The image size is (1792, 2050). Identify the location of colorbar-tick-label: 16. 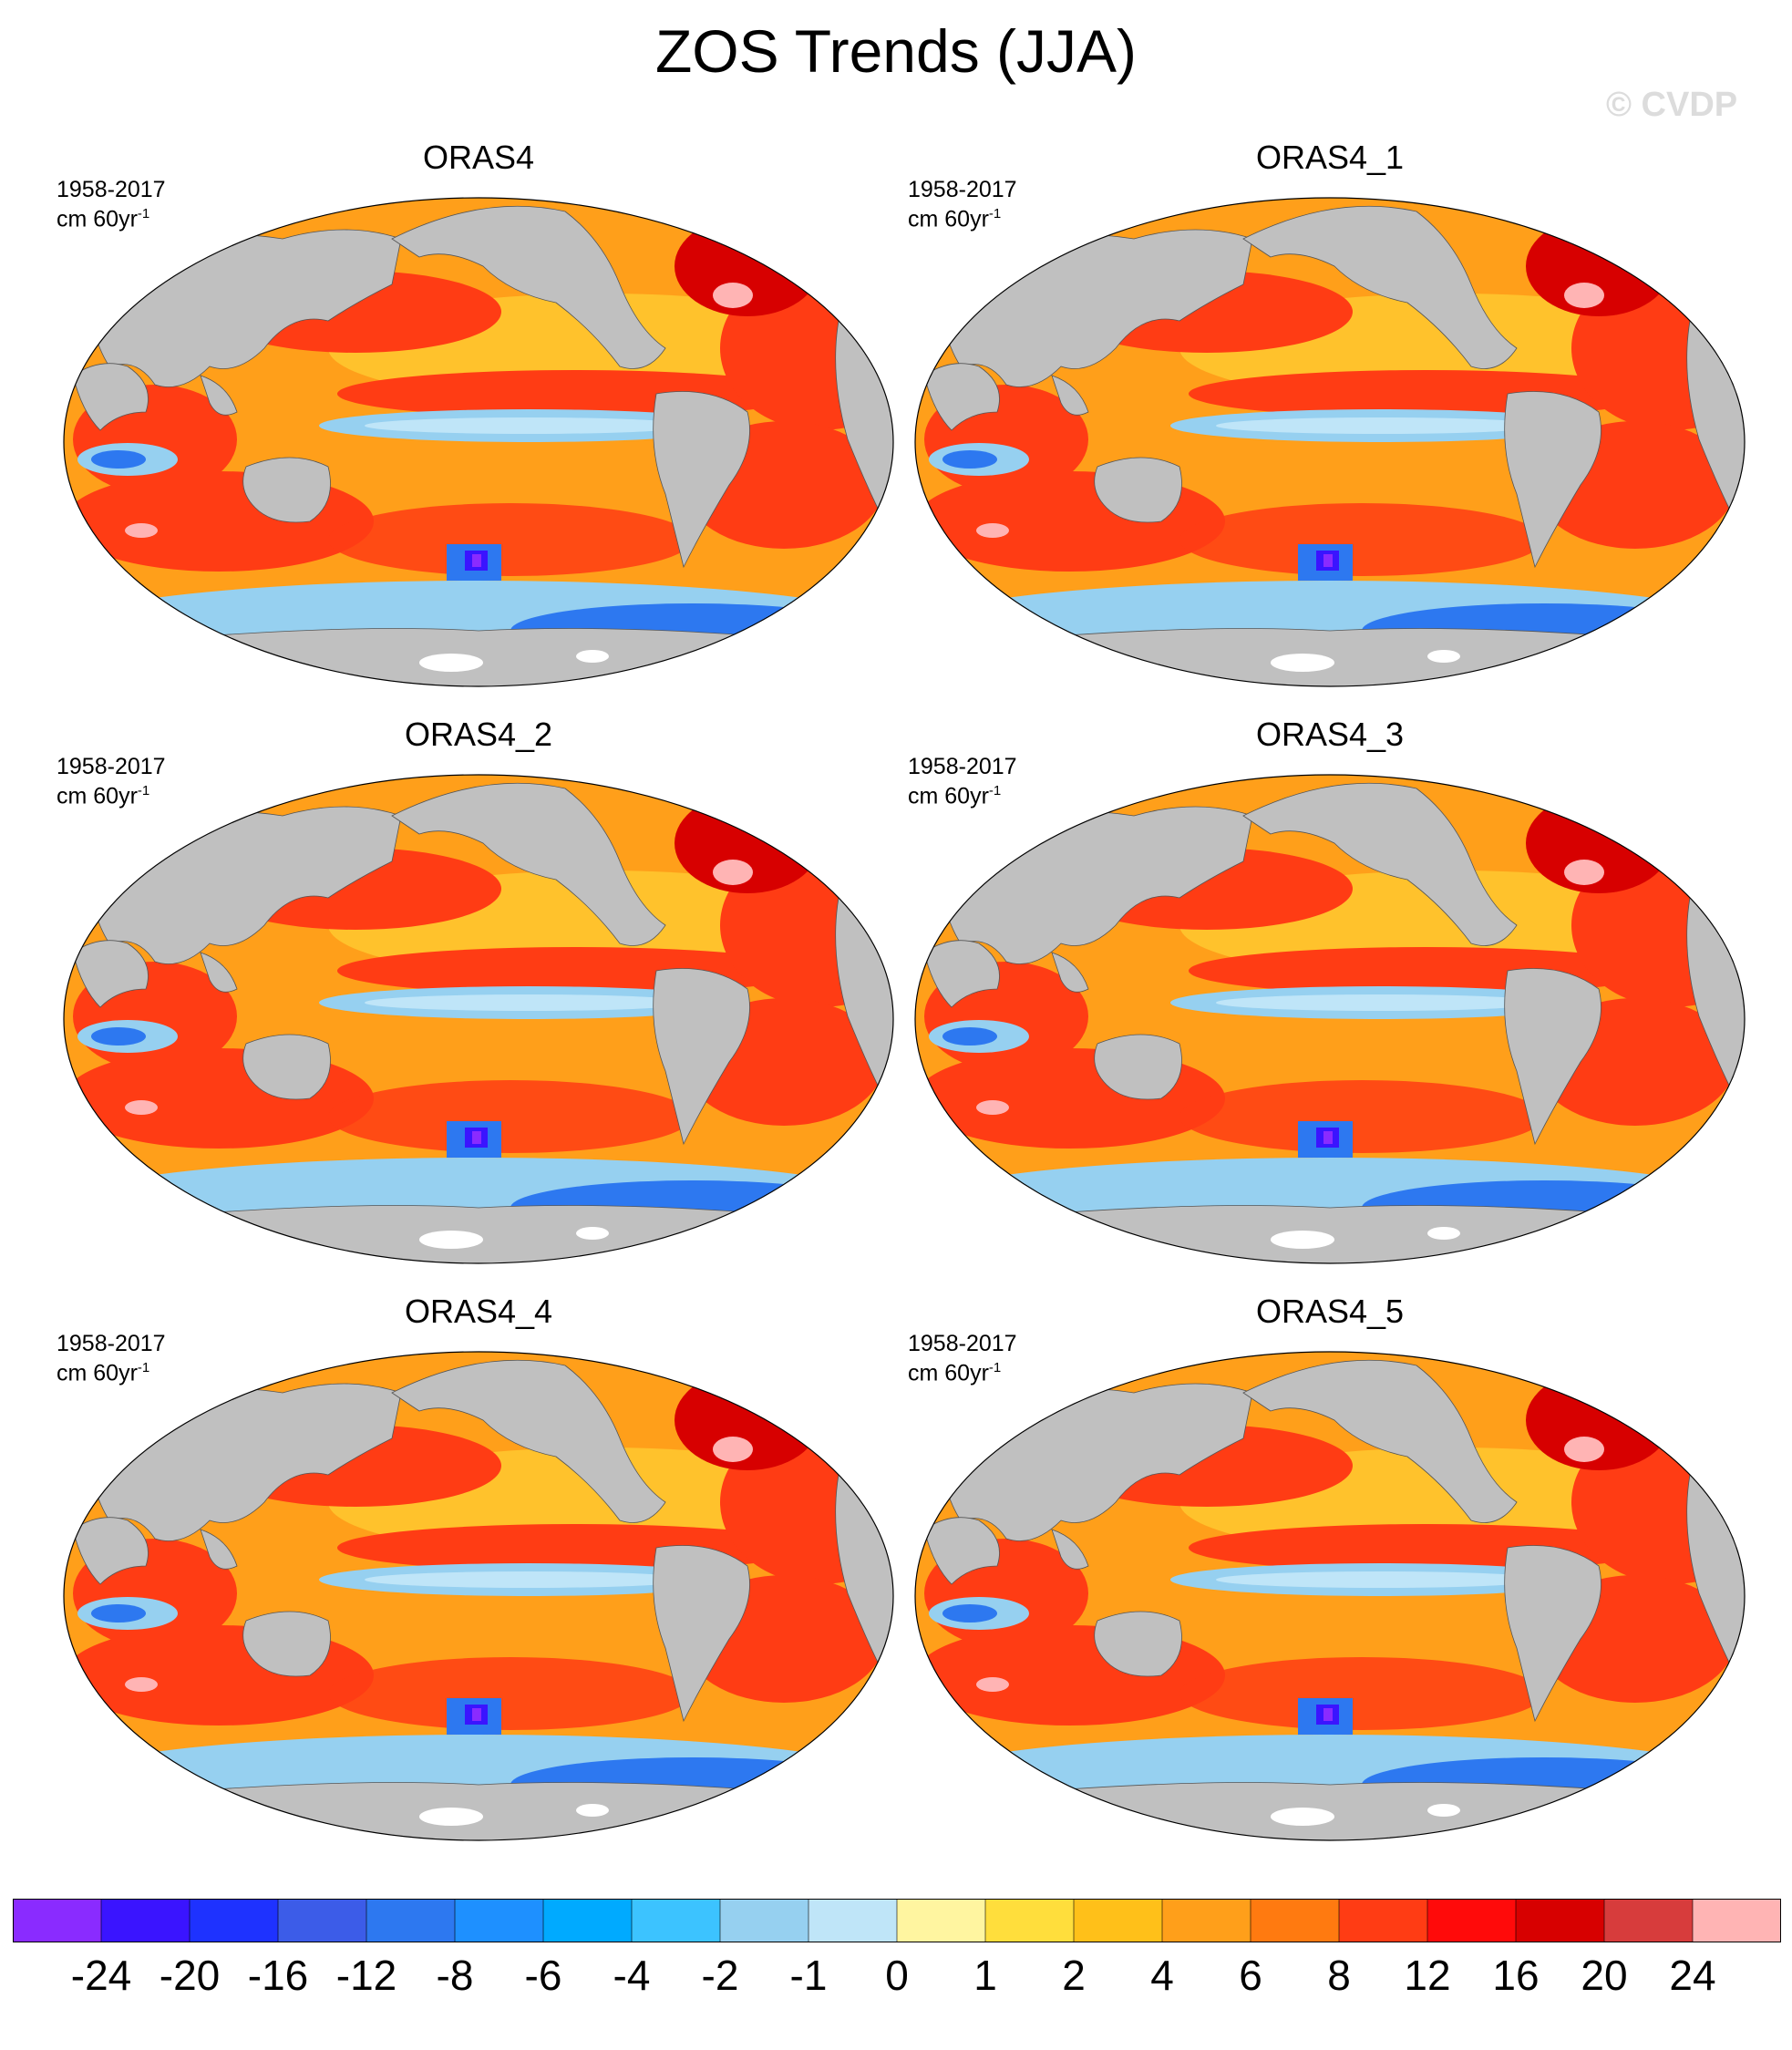
(1516, 1975).